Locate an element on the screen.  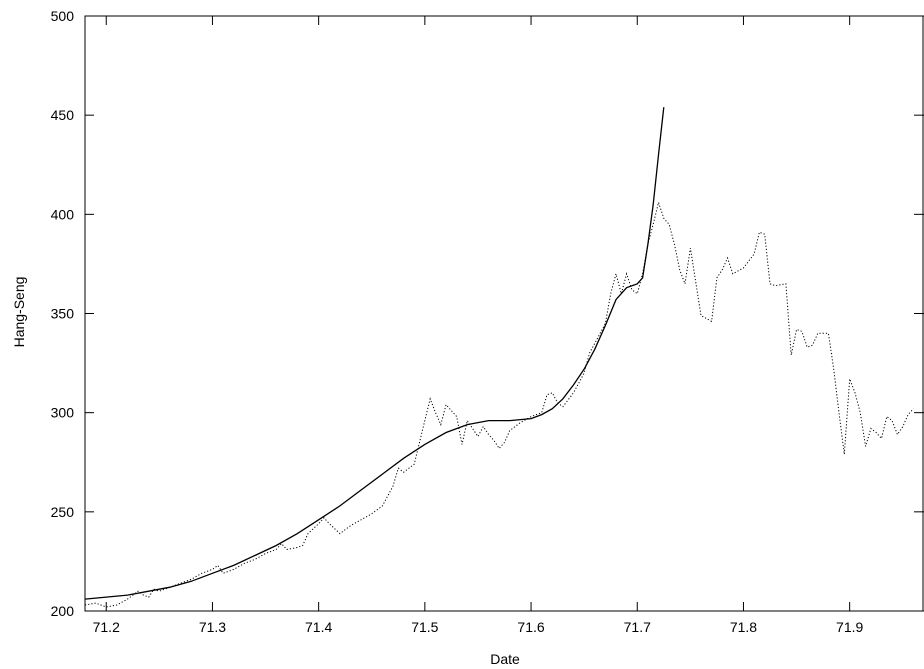
x-tick-label: 71.8 is located at coordinates (743, 627).